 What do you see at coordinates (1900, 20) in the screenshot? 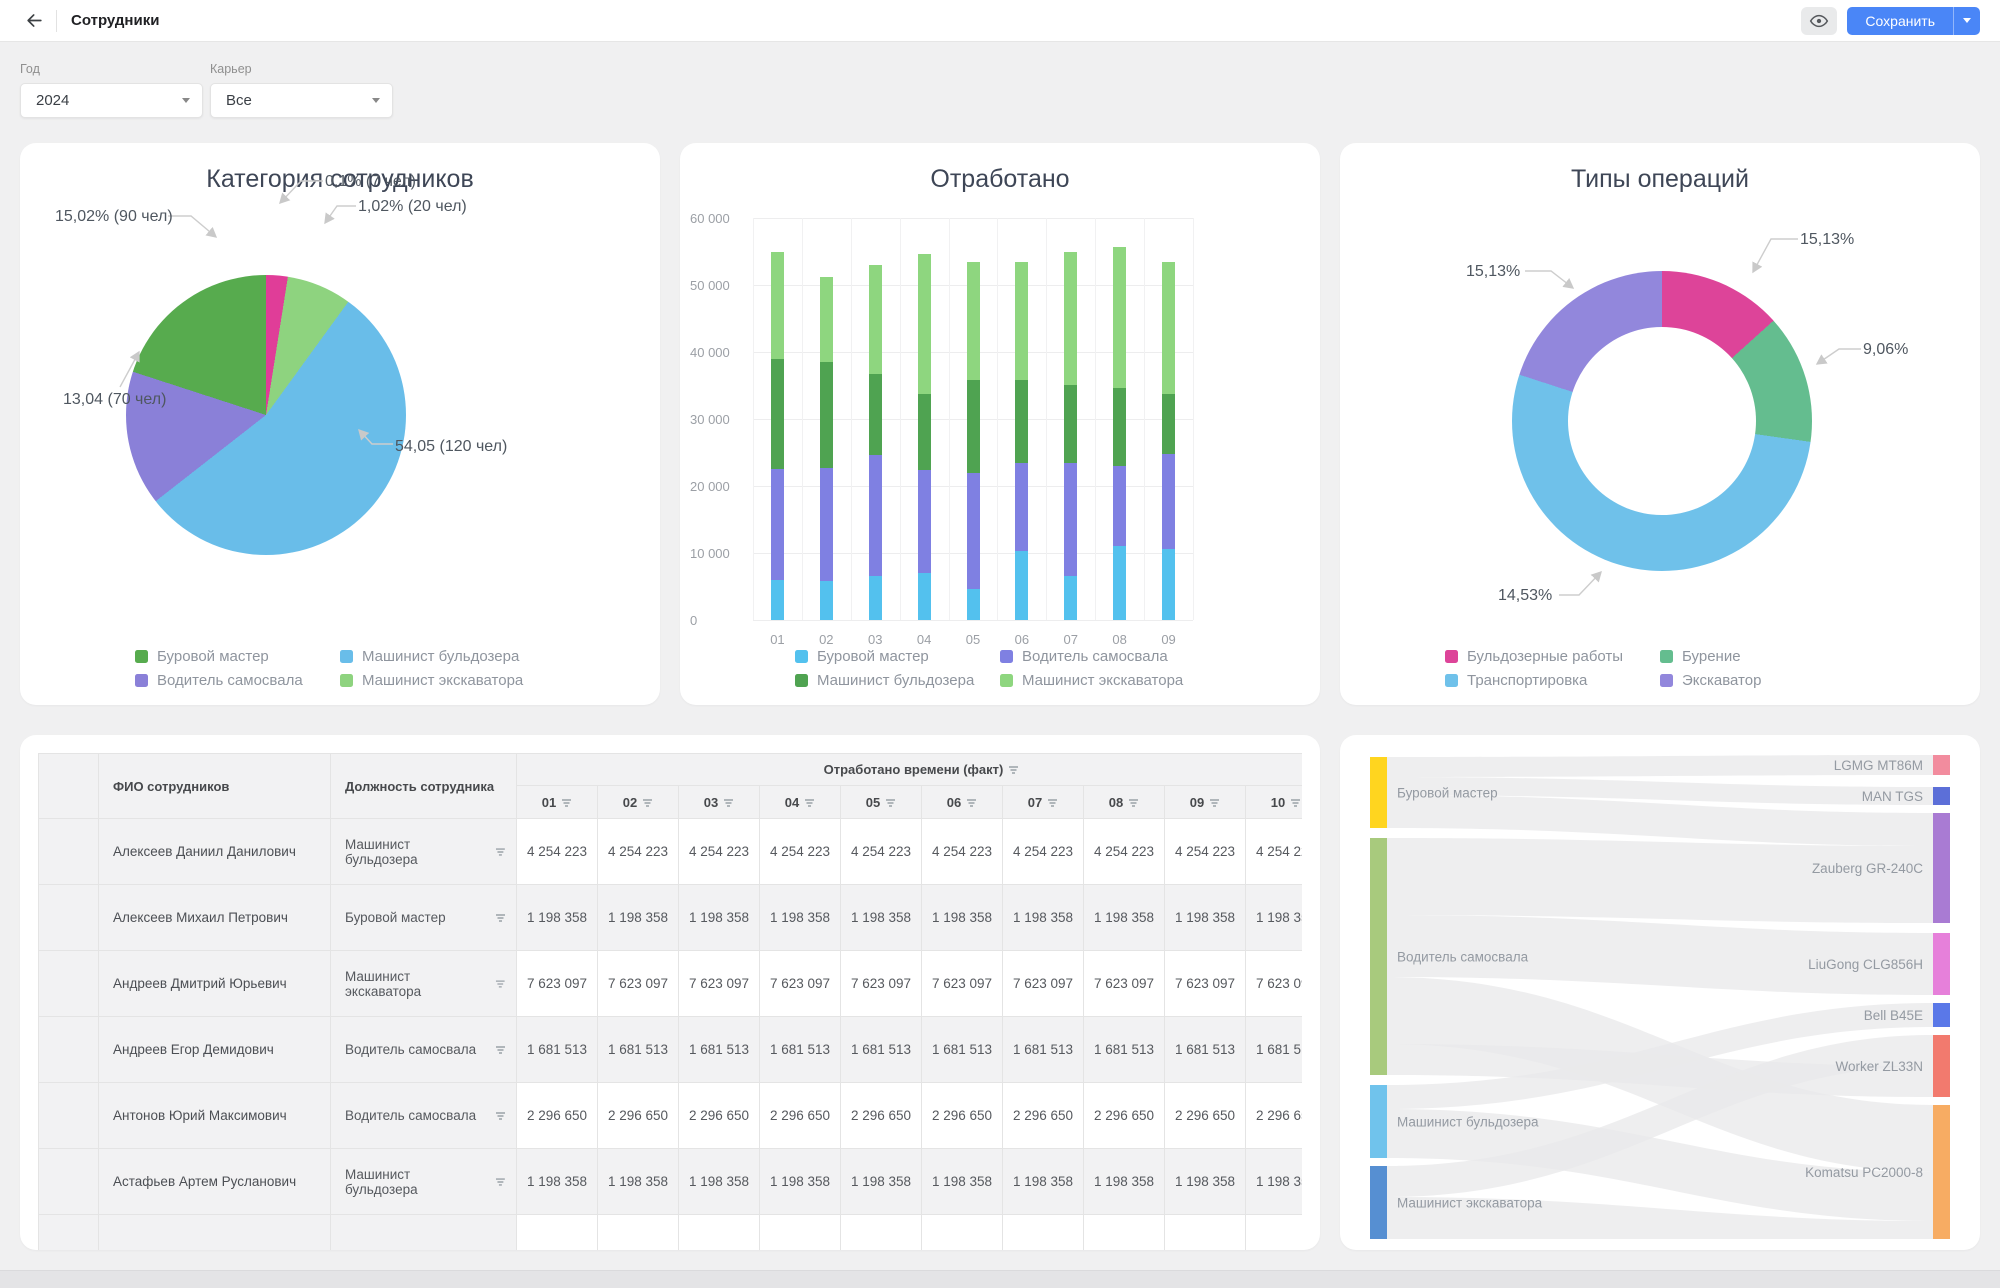
I see `save-button: Сохранить` at bounding box center [1900, 20].